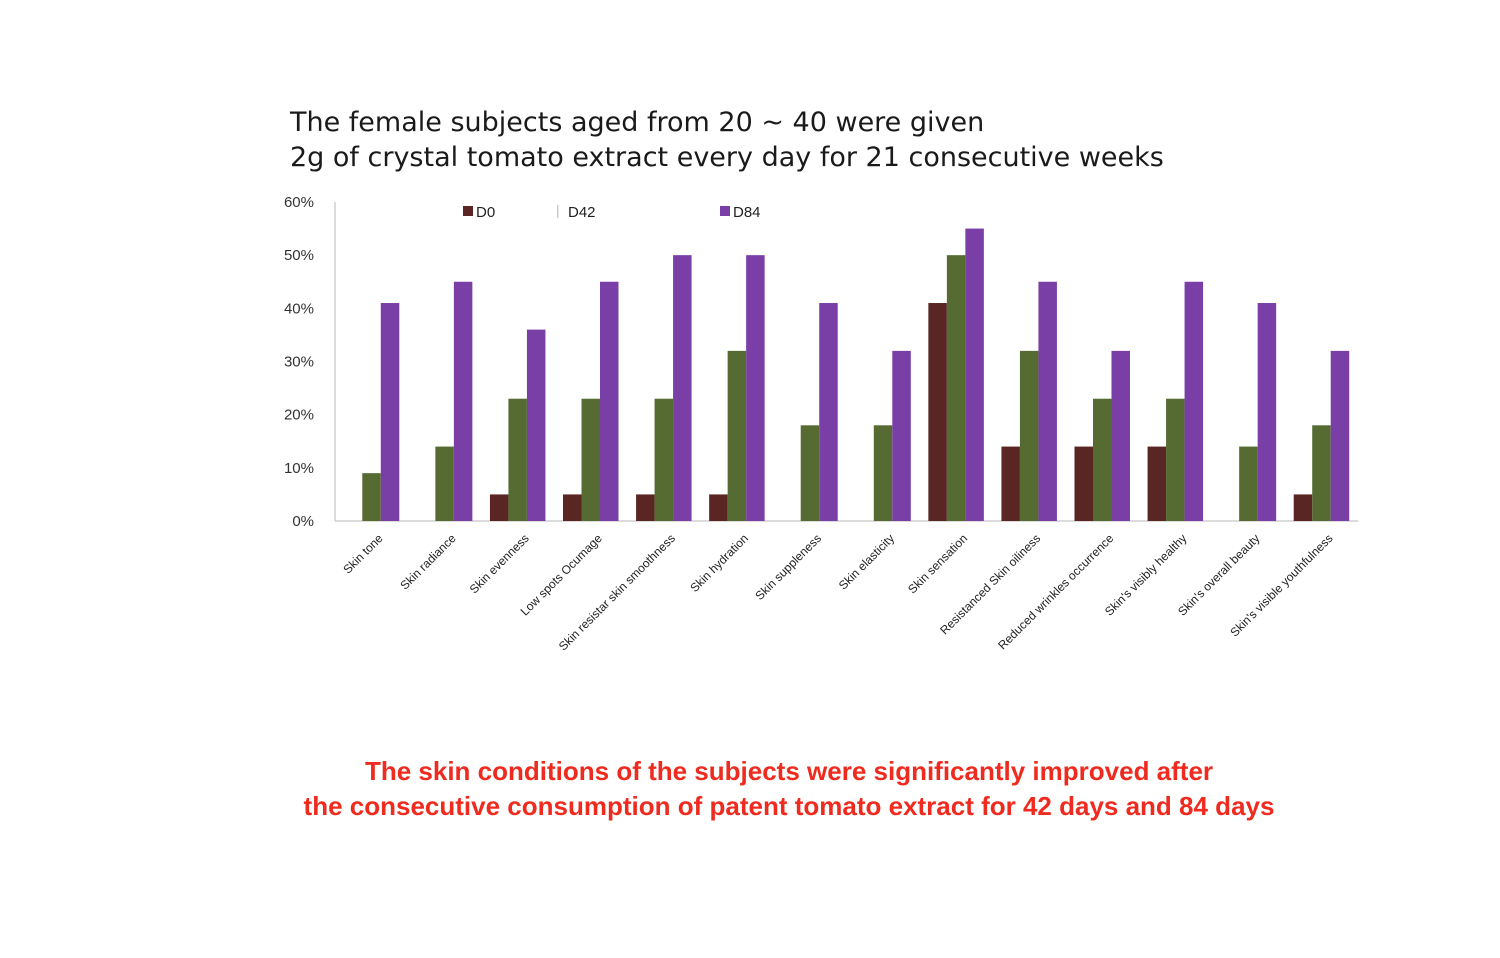 The width and height of the screenshot is (1500, 958). Describe the element at coordinates (558, 211) in the screenshot. I see `legend-swatch-d42` at that location.